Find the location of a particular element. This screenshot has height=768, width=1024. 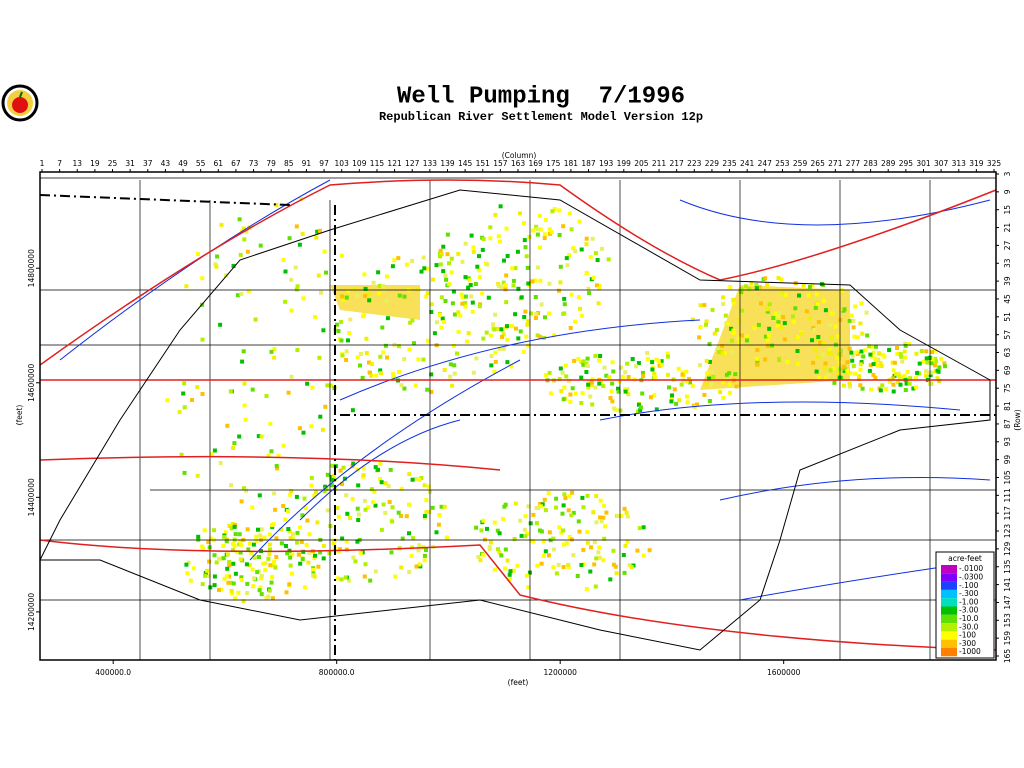

column-tick-label: 7 is located at coordinates (59, 163).